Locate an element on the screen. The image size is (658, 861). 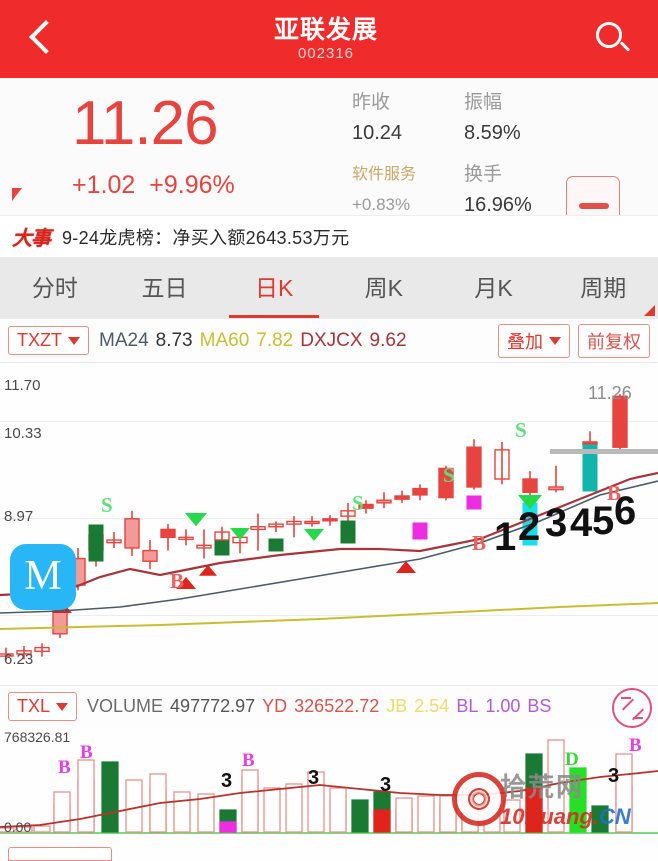
dxjcx-label: DXJCX is located at coordinates (331, 340).